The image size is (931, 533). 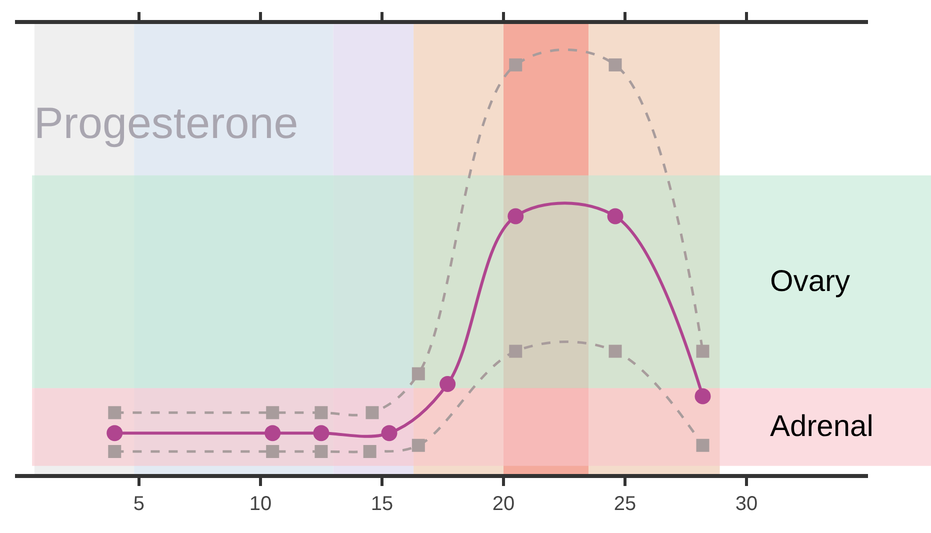 I want to click on x-tick-label: 25, so click(x=625, y=504).